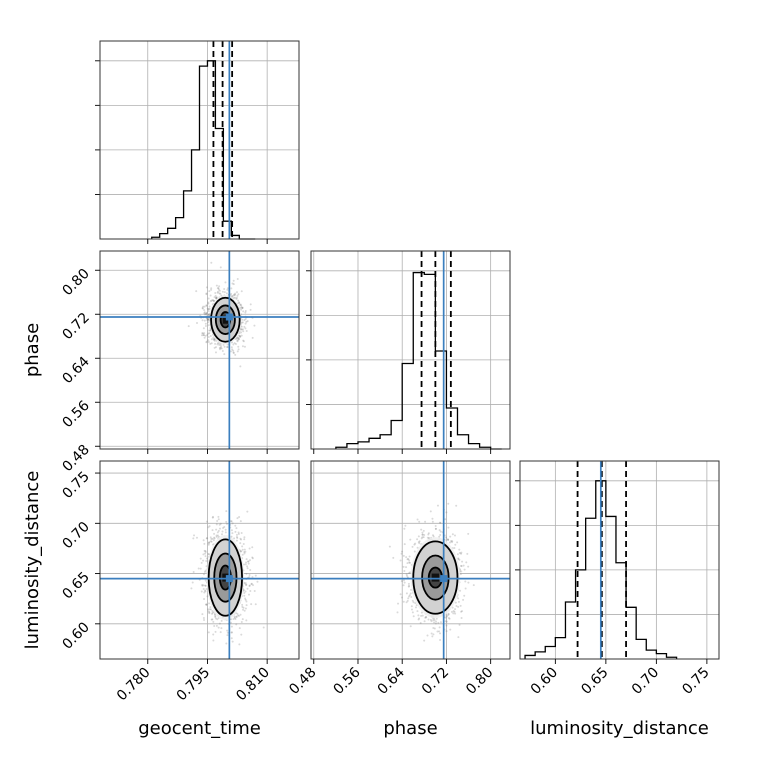  I want to click on x-tick-label-luminosity_distance: 0.60, so click(544, 681).